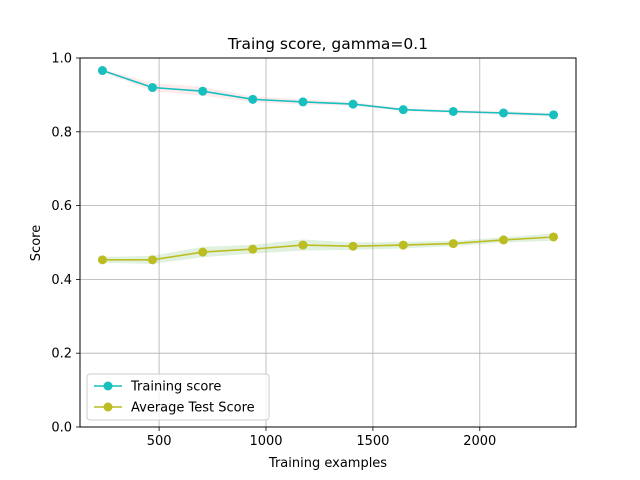  Describe the element at coordinates (36, 243) in the screenshot. I see `y-axis-label: Score` at that location.